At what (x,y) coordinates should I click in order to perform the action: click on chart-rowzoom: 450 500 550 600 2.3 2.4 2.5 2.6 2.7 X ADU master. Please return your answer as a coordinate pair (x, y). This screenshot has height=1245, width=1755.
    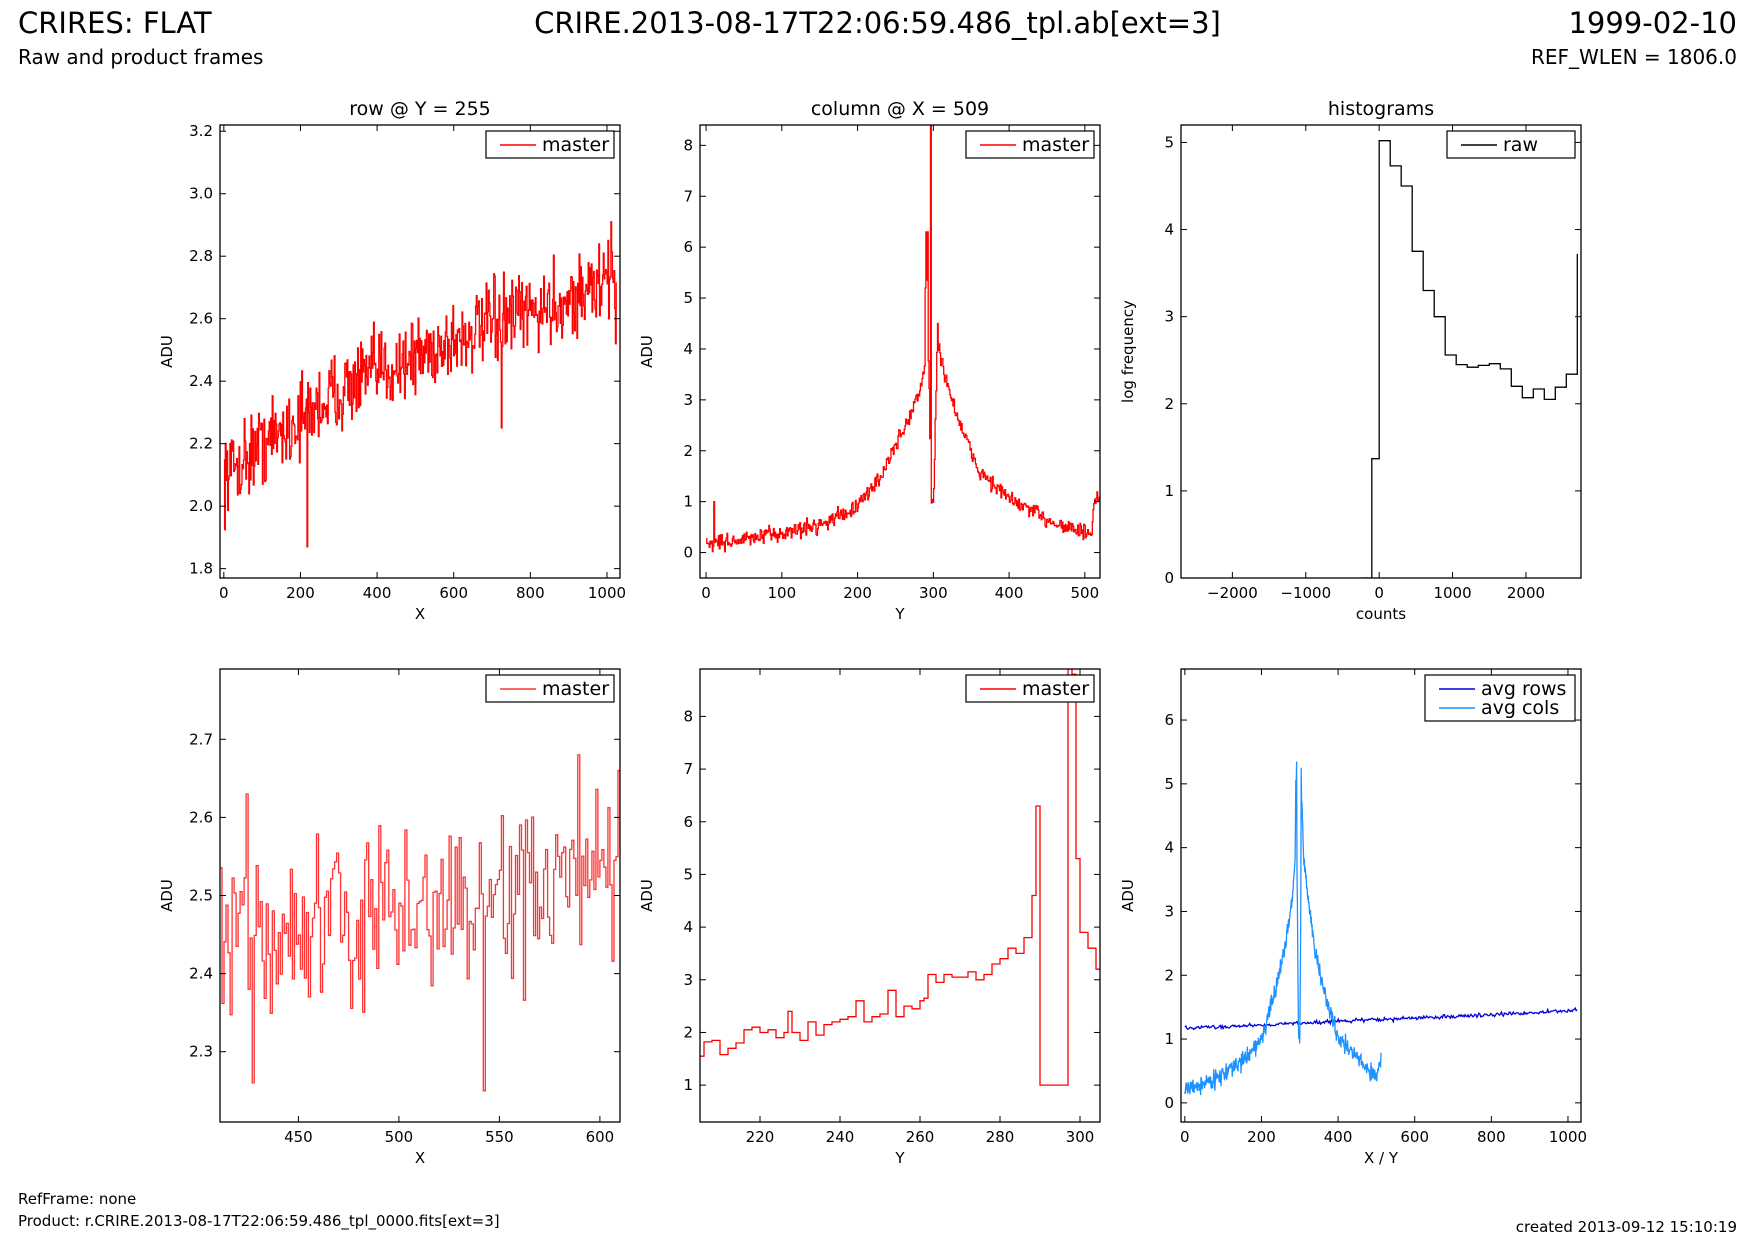
    Looking at the image, I should click on (389, 917).